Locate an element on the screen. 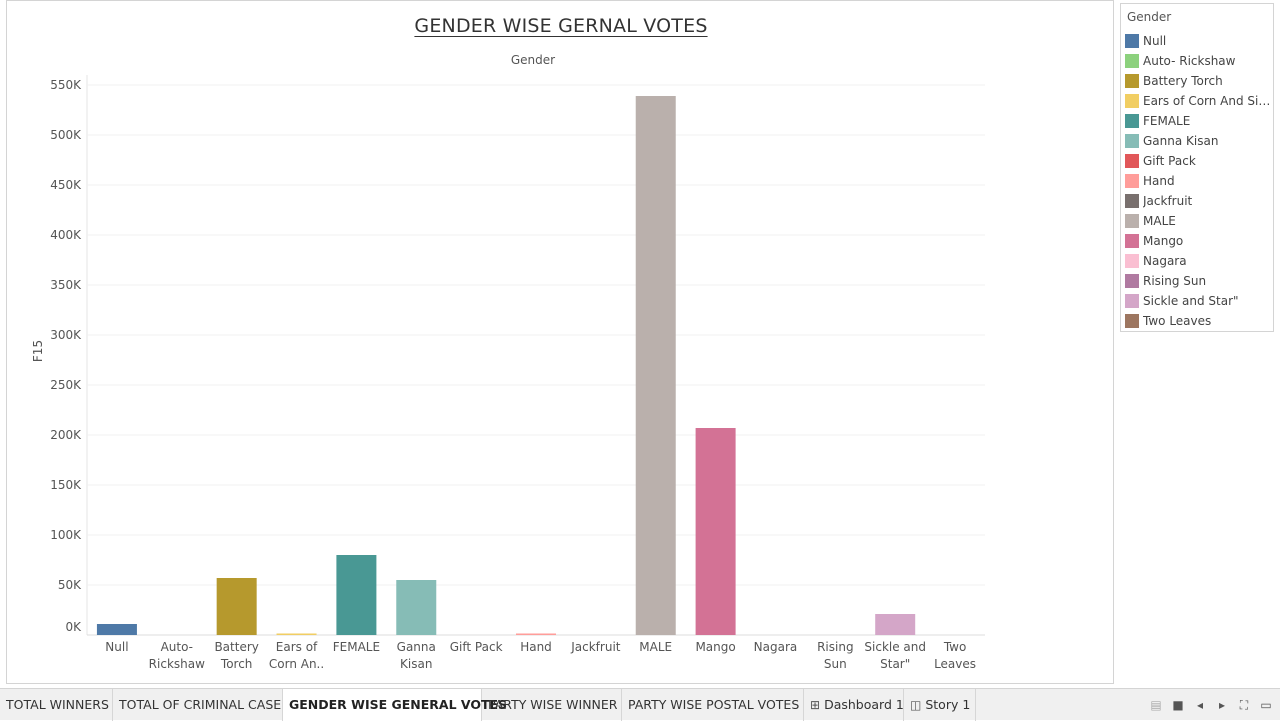 Image resolution: width=1280 pixels, height=721 pixels. x-tick-label: Null is located at coordinates (116, 647).